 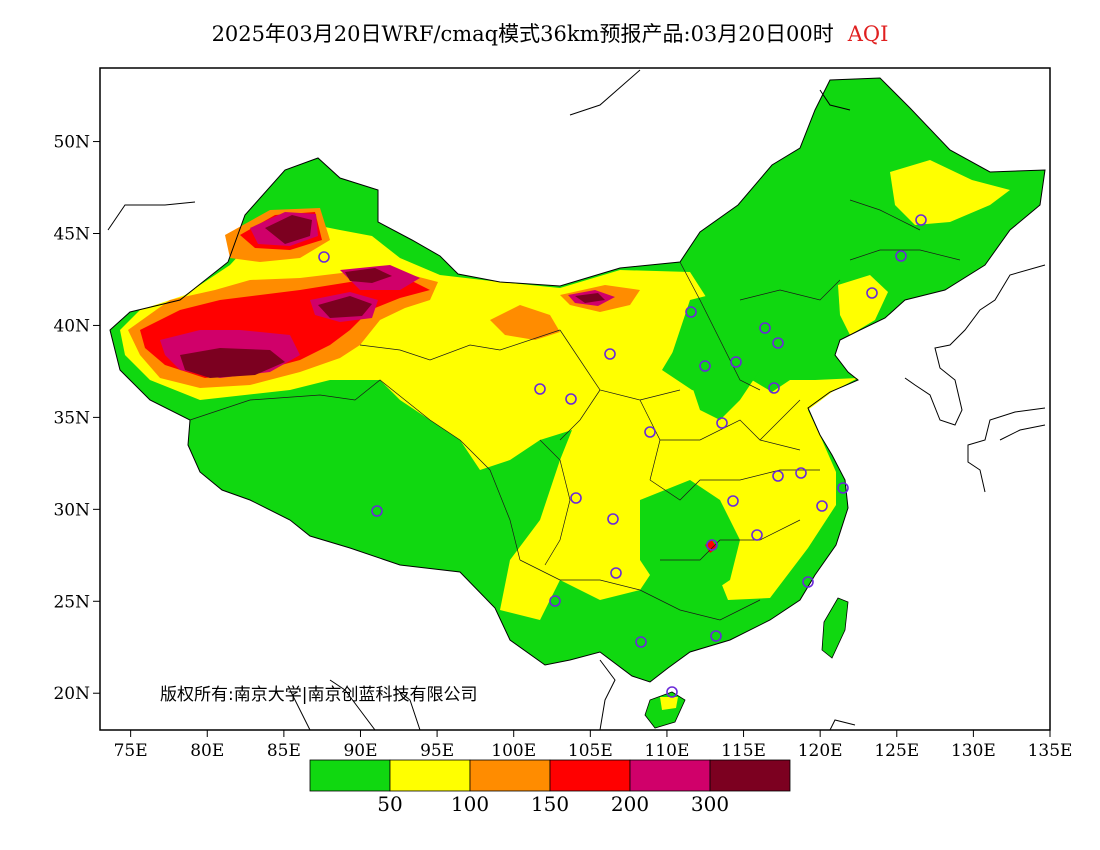 What do you see at coordinates (590, 751) in the screenshot?
I see `x-tick-label: 105E` at bounding box center [590, 751].